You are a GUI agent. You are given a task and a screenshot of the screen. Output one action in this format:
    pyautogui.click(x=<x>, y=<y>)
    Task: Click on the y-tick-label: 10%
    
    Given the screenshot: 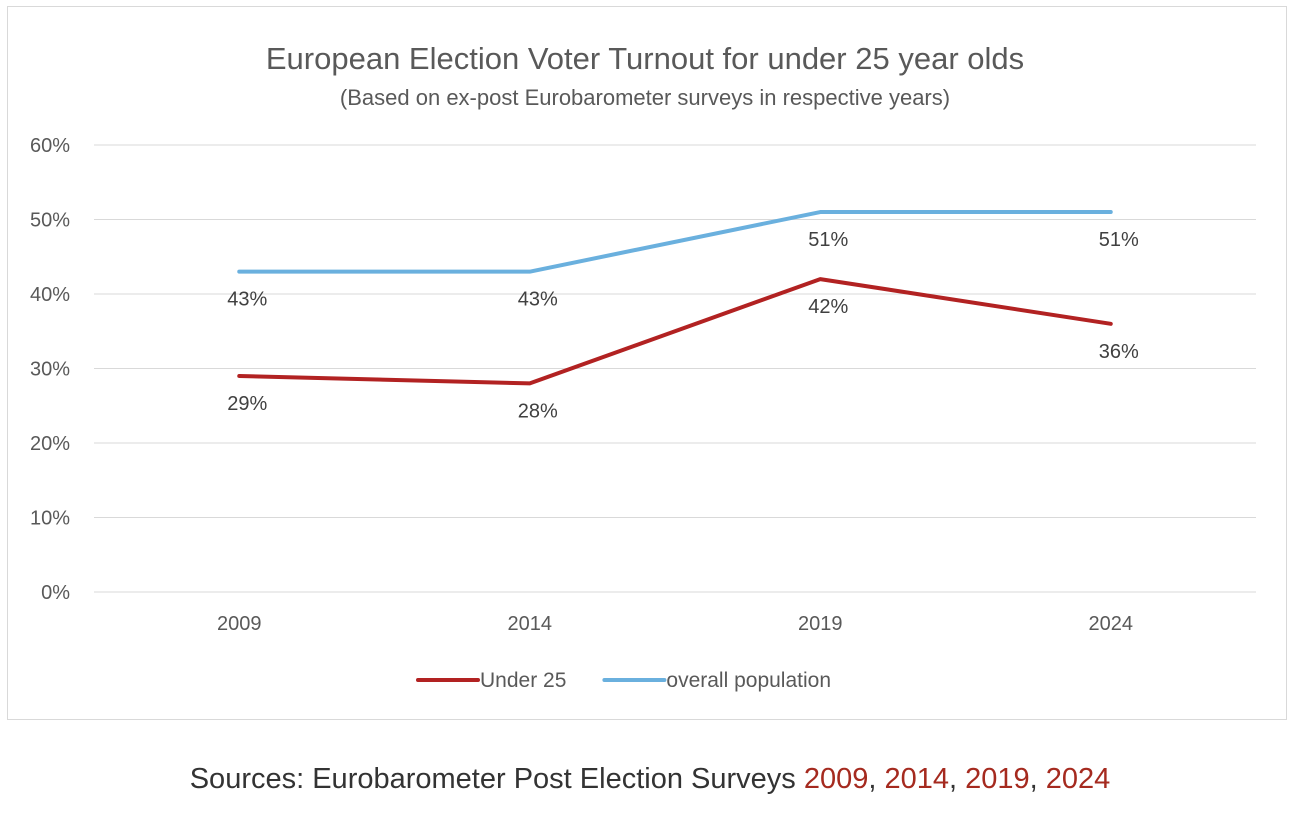 What is the action you would take?
    pyautogui.click(x=50, y=519)
    